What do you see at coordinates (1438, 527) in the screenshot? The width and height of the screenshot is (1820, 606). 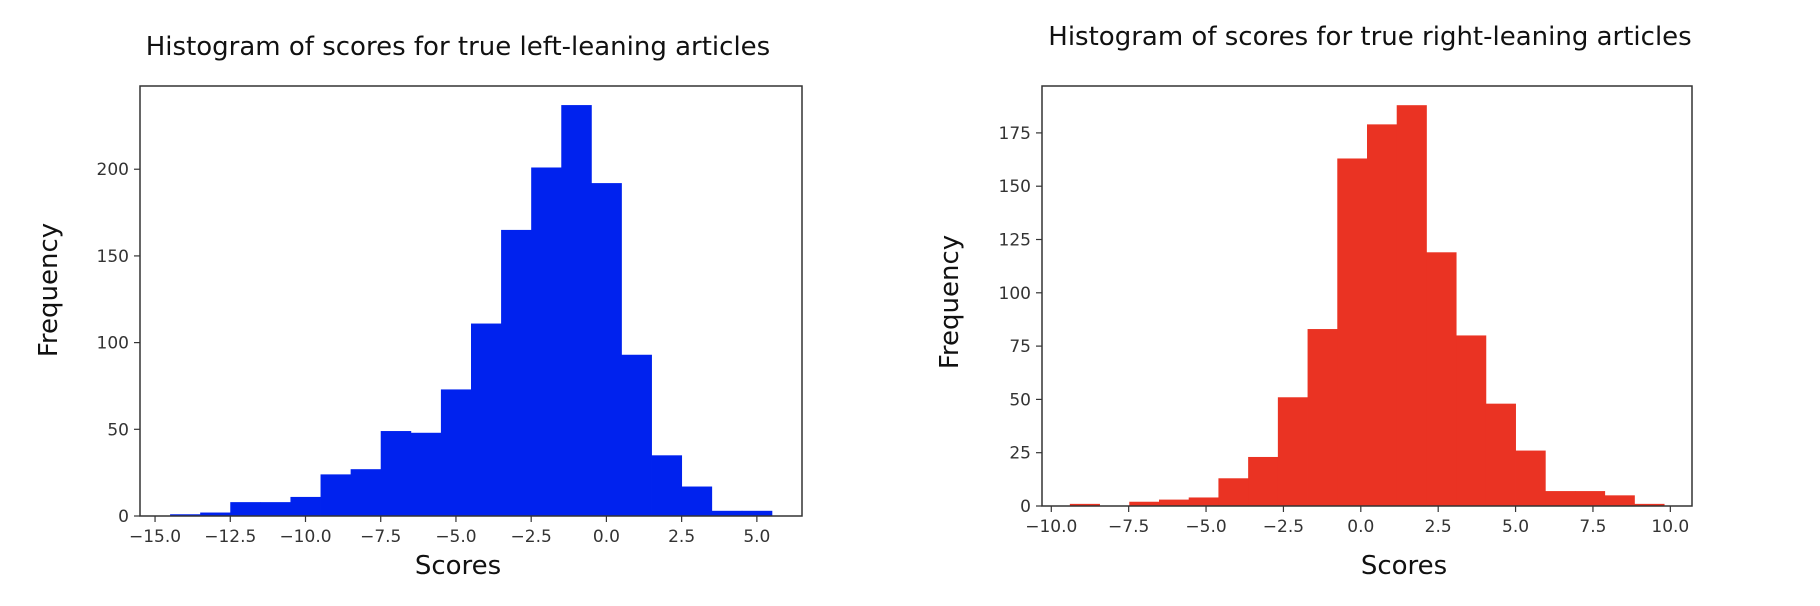 I see `right-x-tick-label: 2.5` at bounding box center [1438, 527].